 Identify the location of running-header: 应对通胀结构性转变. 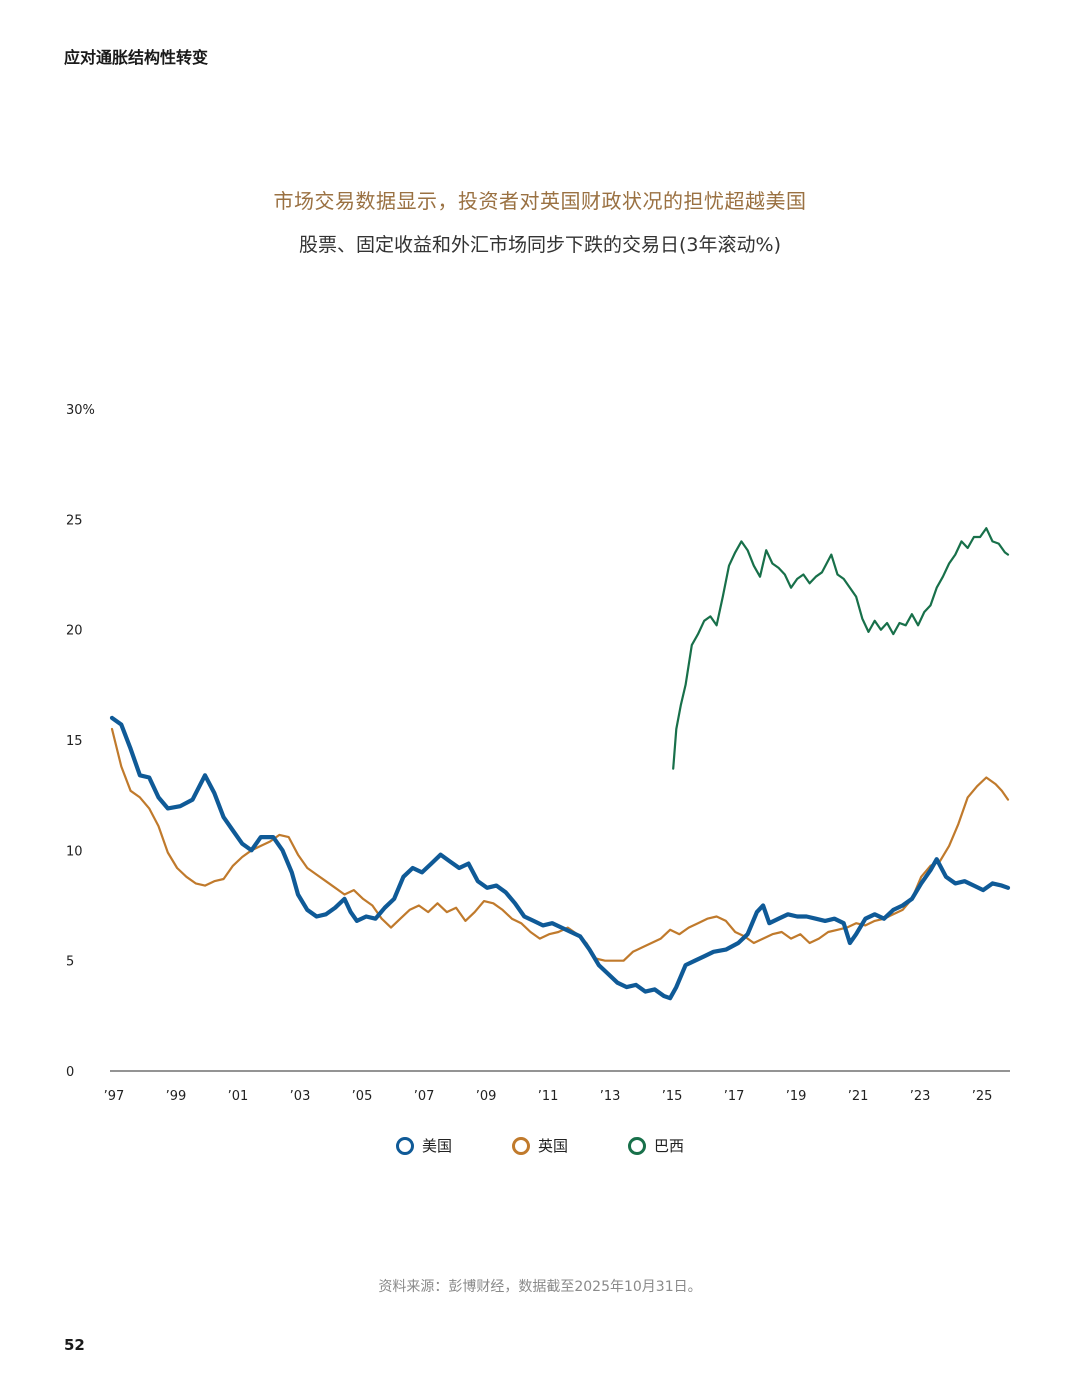
(136, 57).